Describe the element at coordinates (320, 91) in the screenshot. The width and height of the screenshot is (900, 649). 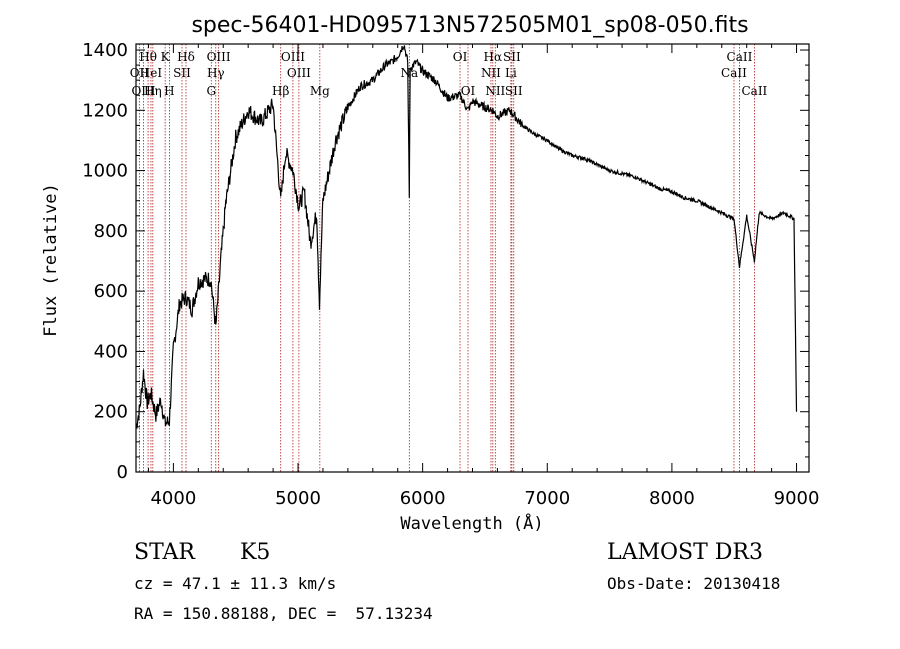
I see `line-marker-label: Mg` at that location.